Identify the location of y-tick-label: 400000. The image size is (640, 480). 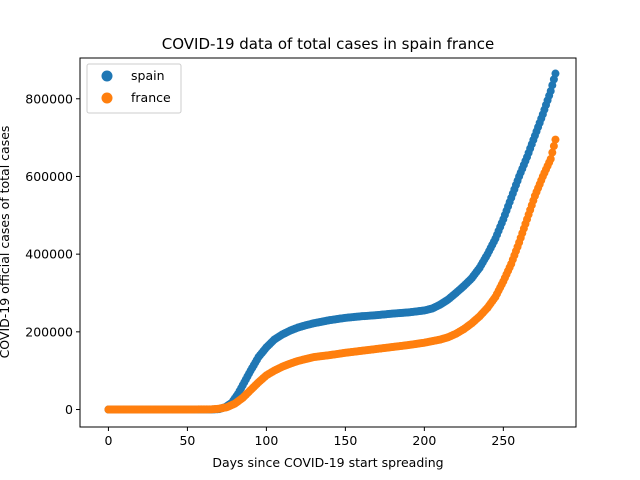
(49, 254).